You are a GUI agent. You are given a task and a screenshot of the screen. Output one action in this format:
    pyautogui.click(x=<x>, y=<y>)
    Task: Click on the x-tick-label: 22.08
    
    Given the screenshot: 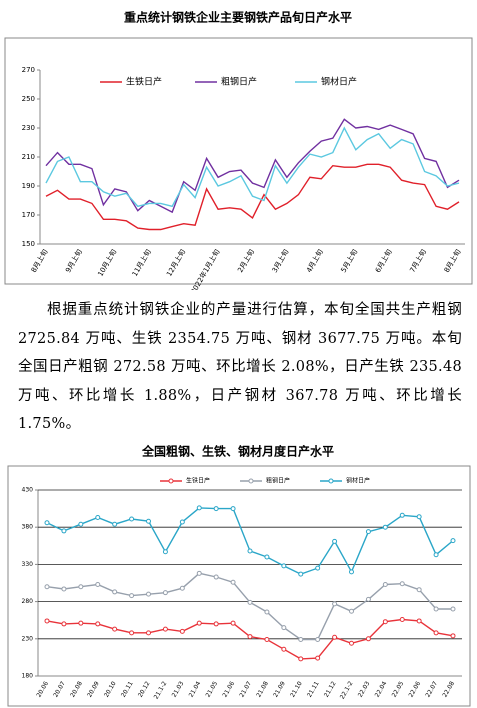 What is the action you would take?
    pyautogui.click(x=448, y=689)
    